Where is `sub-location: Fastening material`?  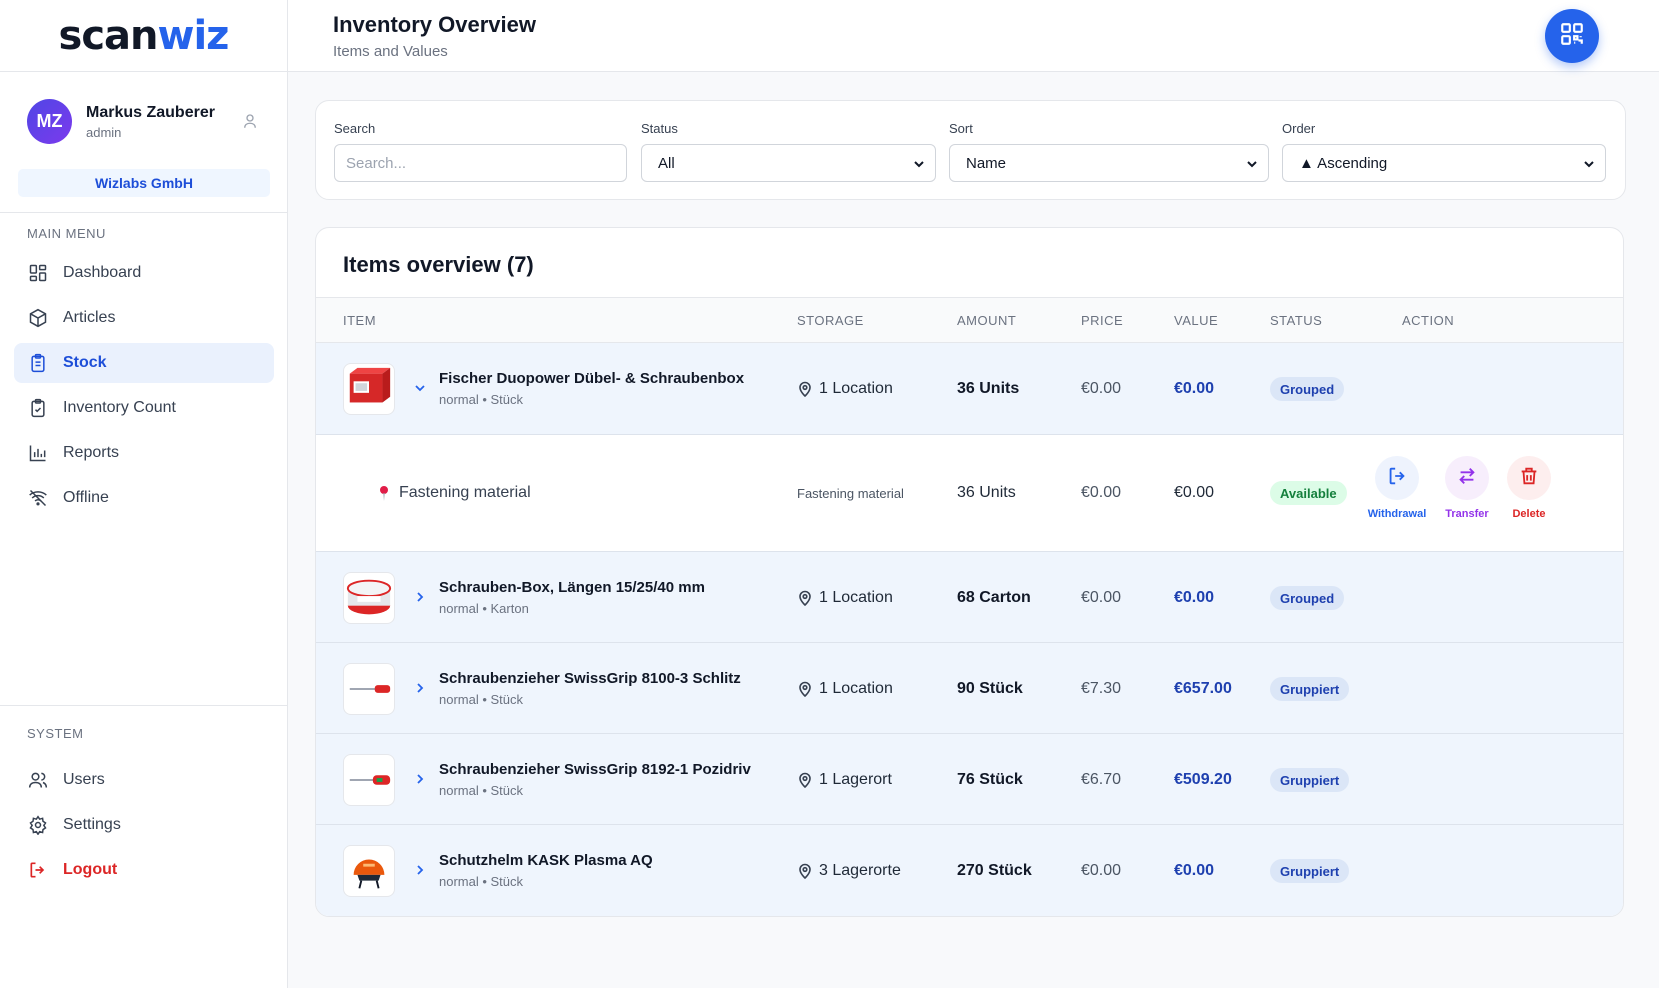
sub-location: Fastening material is located at coordinates (454, 493).